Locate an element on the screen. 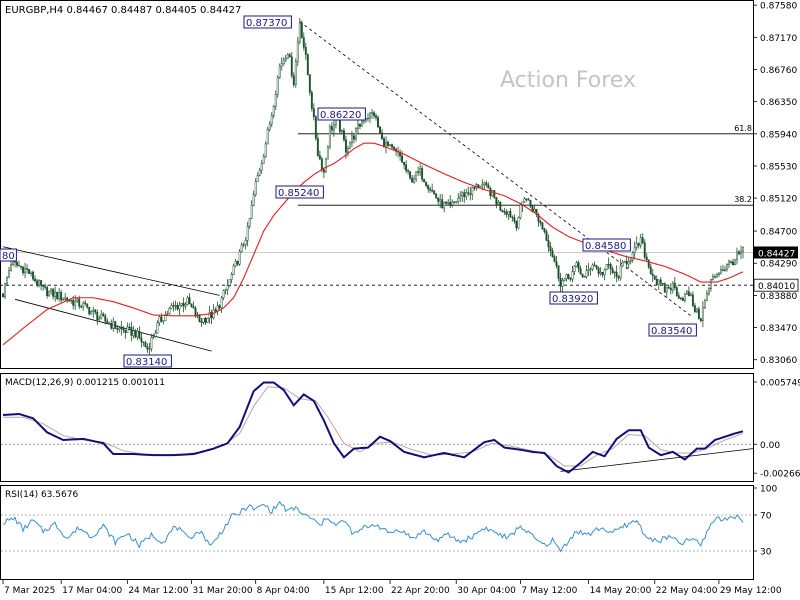  price-tick-label: 0.87170 is located at coordinates (778, 39).